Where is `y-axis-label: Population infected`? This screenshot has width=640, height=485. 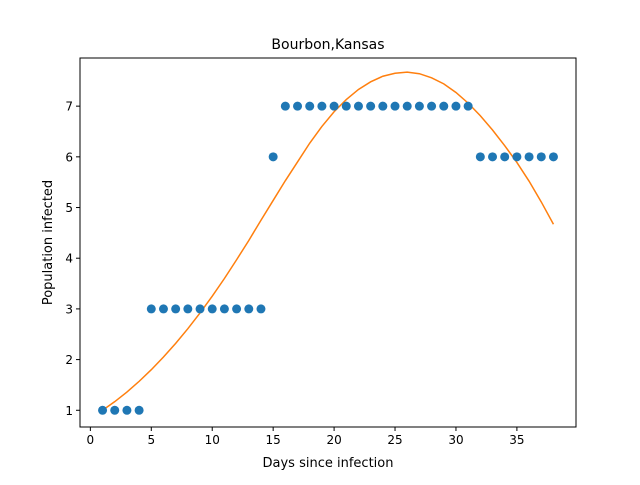 y-axis-label: Population infected is located at coordinates (48, 242).